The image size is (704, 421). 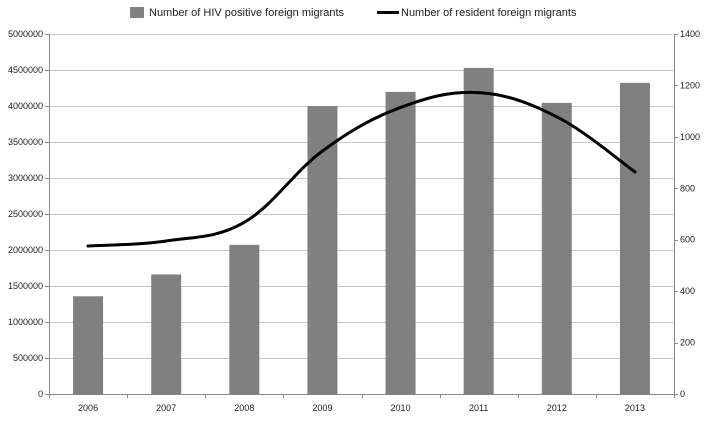 What do you see at coordinates (687, 188) in the screenshot?
I see `right-tick-label: 800` at bounding box center [687, 188].